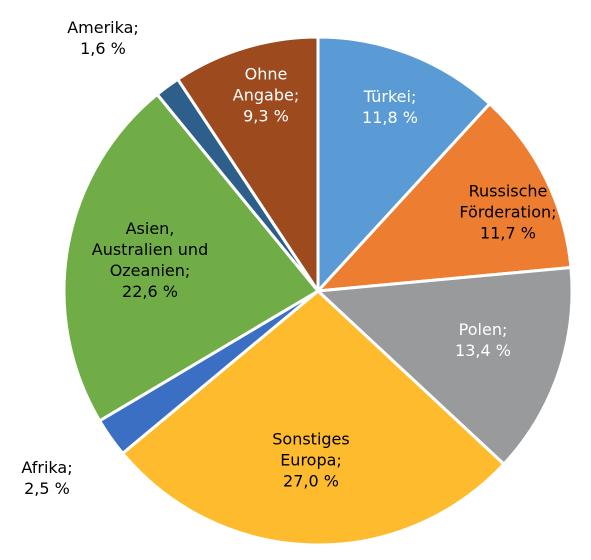 This screenshot has width=591, height=560. What do you see at coordinates (47, 488) in the screenshot?
I see `value-label: 2,5 %` at bounding box center [47, 488].